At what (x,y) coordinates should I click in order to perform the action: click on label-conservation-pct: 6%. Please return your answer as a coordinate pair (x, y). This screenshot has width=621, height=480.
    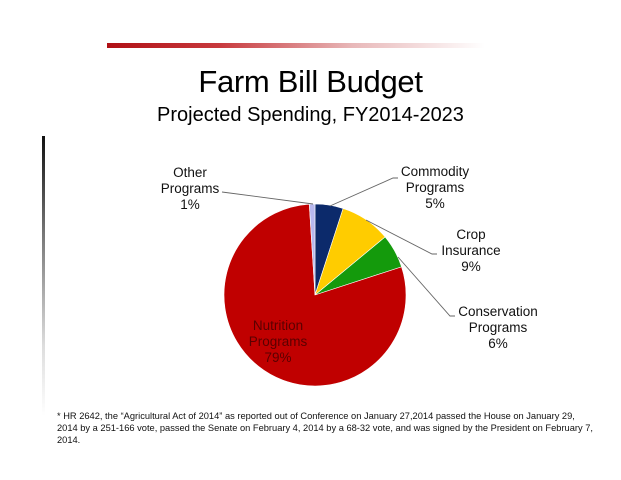
    Looking at the image, I should click on (498, 343).